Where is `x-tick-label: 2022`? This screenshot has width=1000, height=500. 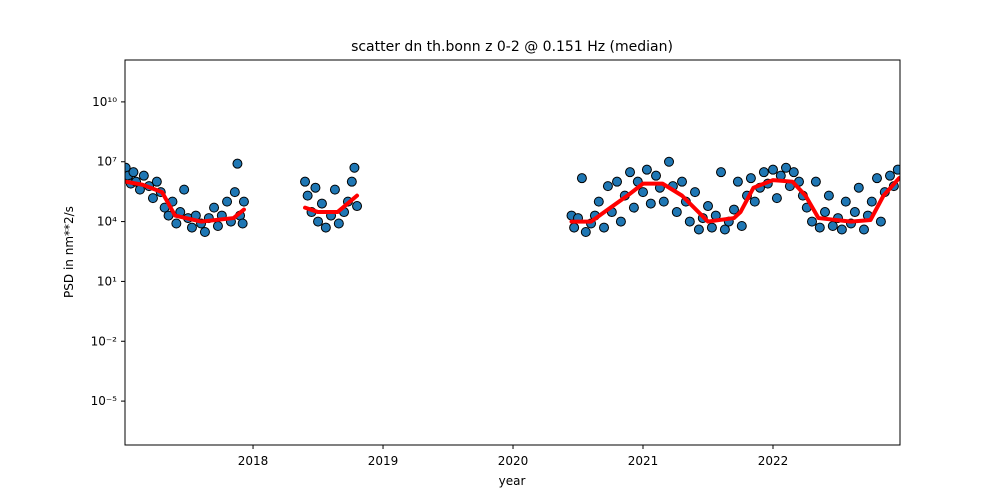
x-tick-label: 2022 is located at coordinates (773, 461).